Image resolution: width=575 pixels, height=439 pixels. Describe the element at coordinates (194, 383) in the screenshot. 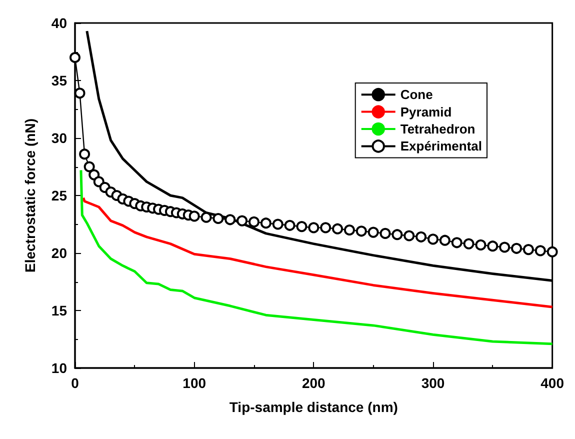

I see `x-tick-label: 100` at that location.